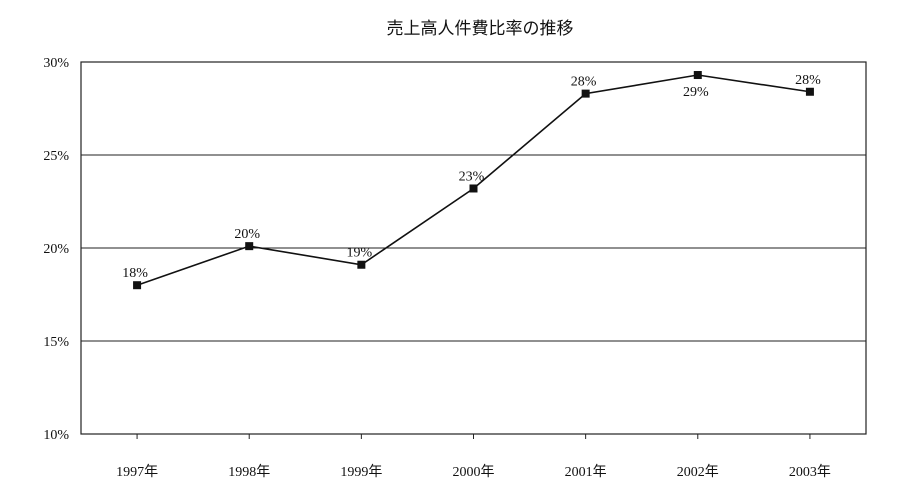 The width and height of the screenshot is (901, 502). I want to click on data-label: 19%, so click(360, 253).